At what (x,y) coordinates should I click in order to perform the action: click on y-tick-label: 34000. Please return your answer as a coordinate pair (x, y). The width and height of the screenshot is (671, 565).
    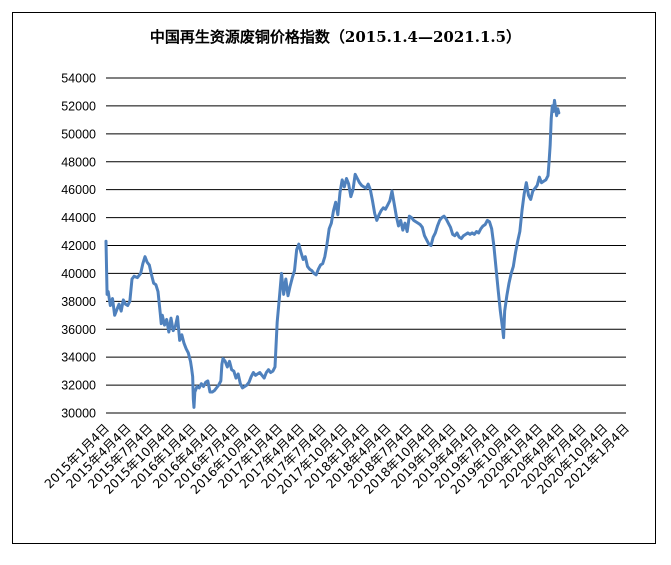
    Looking at the image, I should click on (78, 358).